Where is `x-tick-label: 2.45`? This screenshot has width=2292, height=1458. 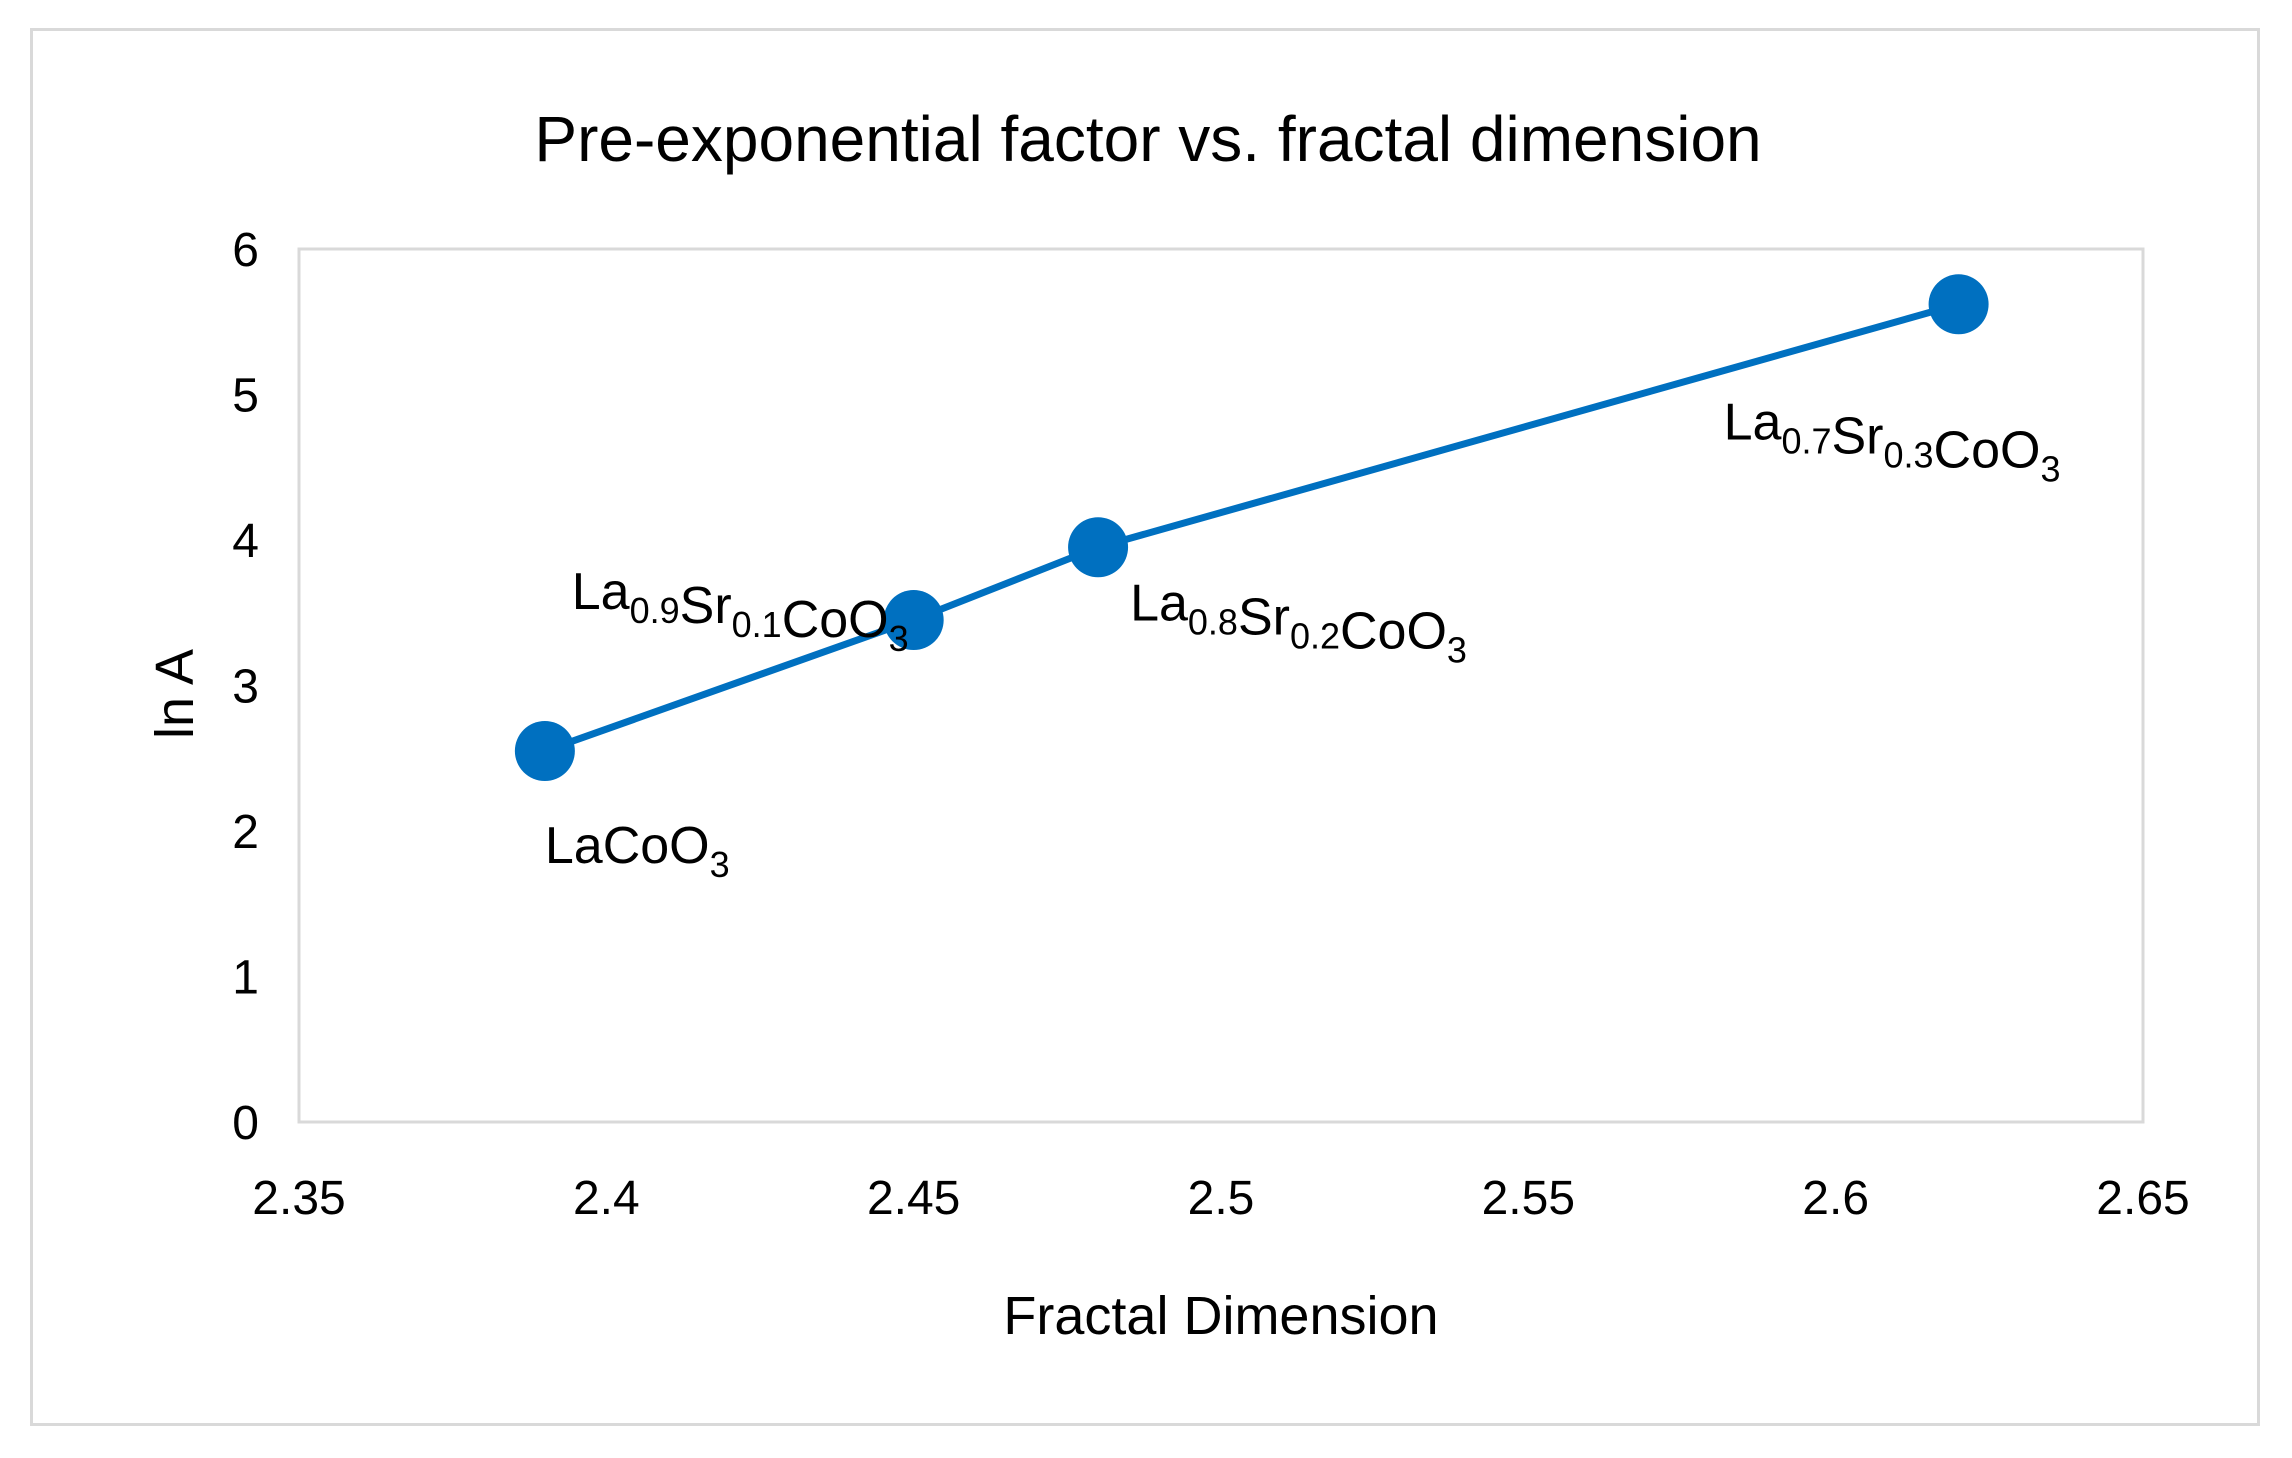 x-tick-label: 2.45 is located at coordinates (913, 1198).